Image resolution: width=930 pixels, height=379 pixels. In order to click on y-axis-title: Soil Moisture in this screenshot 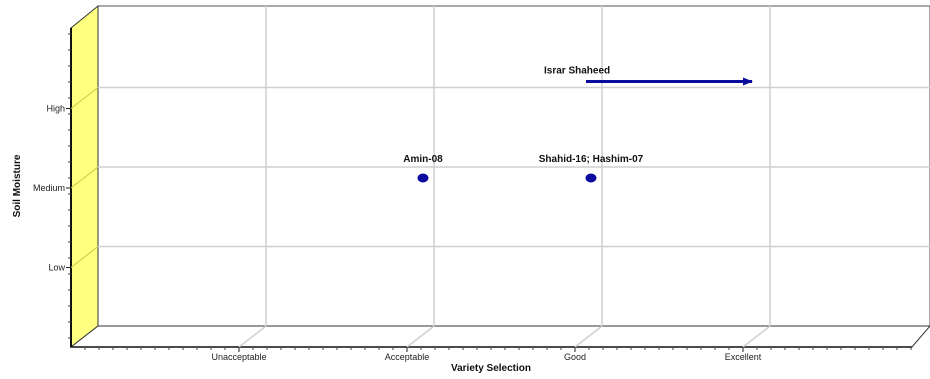, I will do `click(17, 185)`.